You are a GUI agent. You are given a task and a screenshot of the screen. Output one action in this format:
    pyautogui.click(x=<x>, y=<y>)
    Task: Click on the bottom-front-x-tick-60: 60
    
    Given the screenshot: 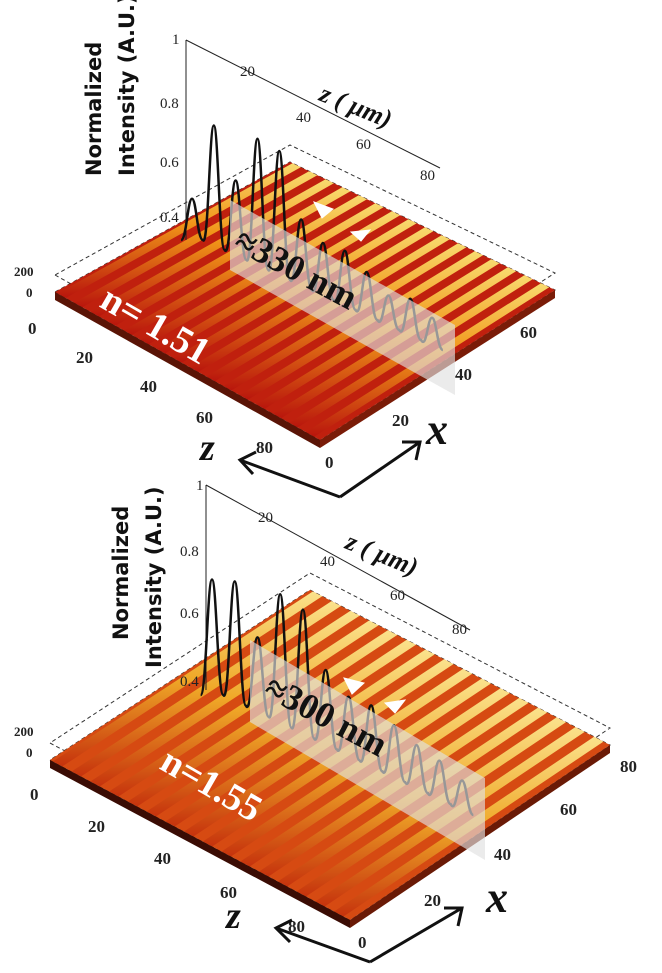 What is the action you would take?
    pyautogui.click(x=568, y=809)
    